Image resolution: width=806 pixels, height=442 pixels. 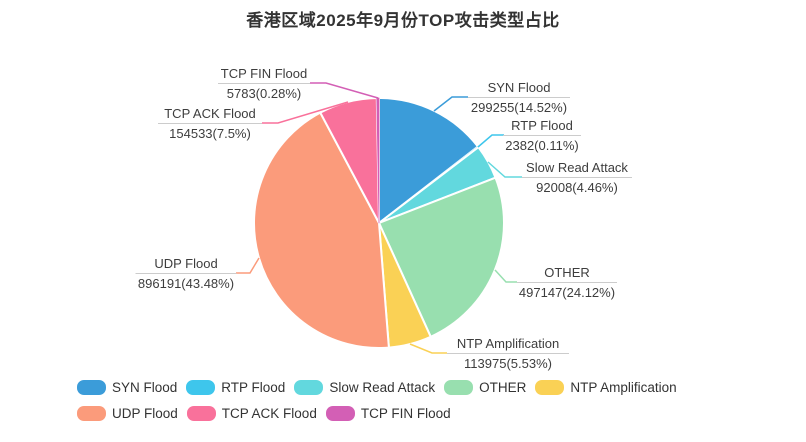 I want to click on label-line-tcp-fin-flood, so click(x=344, y=90).